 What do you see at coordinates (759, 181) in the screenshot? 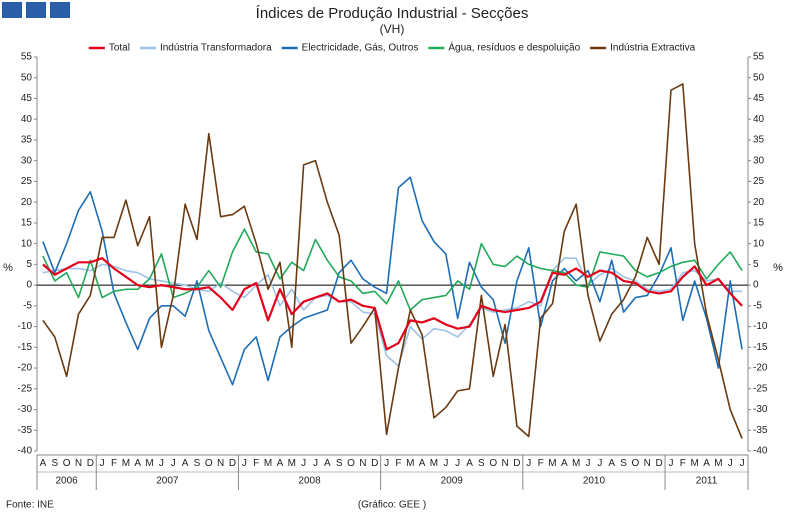
I see `y2-tick-label: 25` at bounding box center [759, 181].